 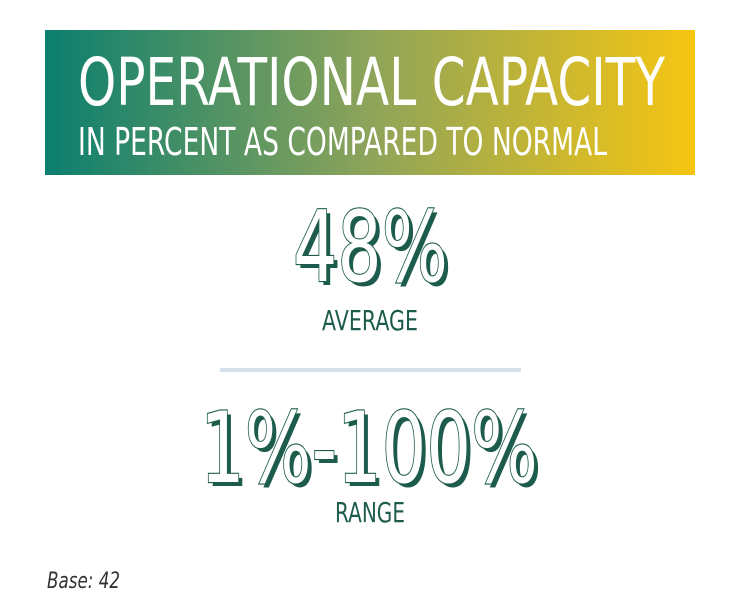 What do you see at coordinates (370, 248) in the screenshot?
I see `stat-value: 48%` at bounding box center [370, 248].